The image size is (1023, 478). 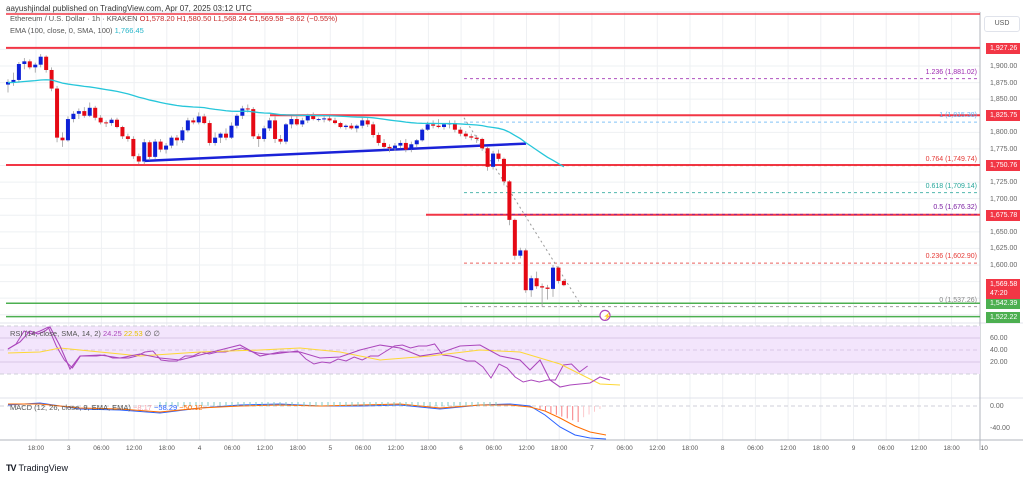 I want to click on price-tick: 1,600.00, so click(x=1004, y=265).